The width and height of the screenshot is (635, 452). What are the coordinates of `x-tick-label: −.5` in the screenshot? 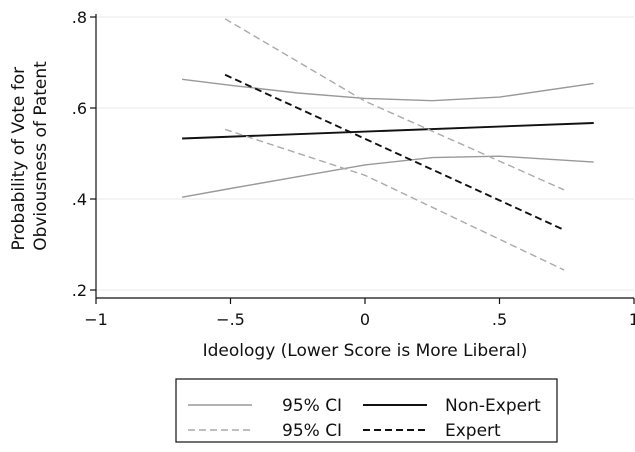 It's located at (230, 319).